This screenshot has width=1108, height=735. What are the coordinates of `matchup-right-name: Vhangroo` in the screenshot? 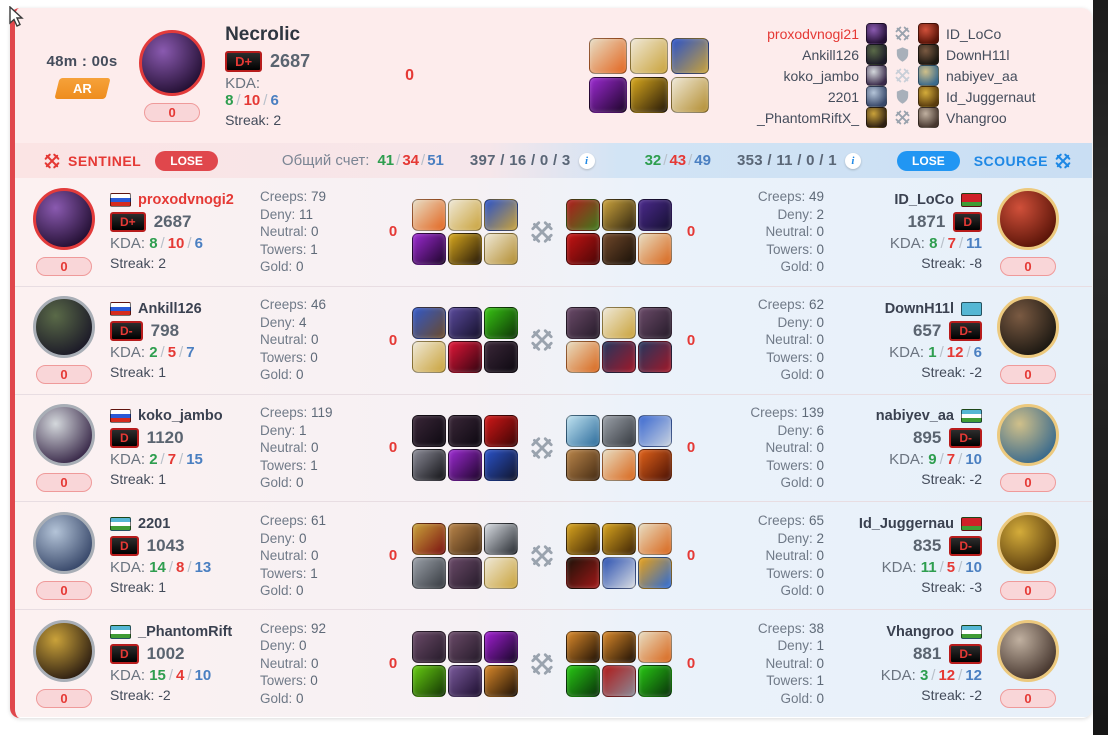 It's located at (976, 117).